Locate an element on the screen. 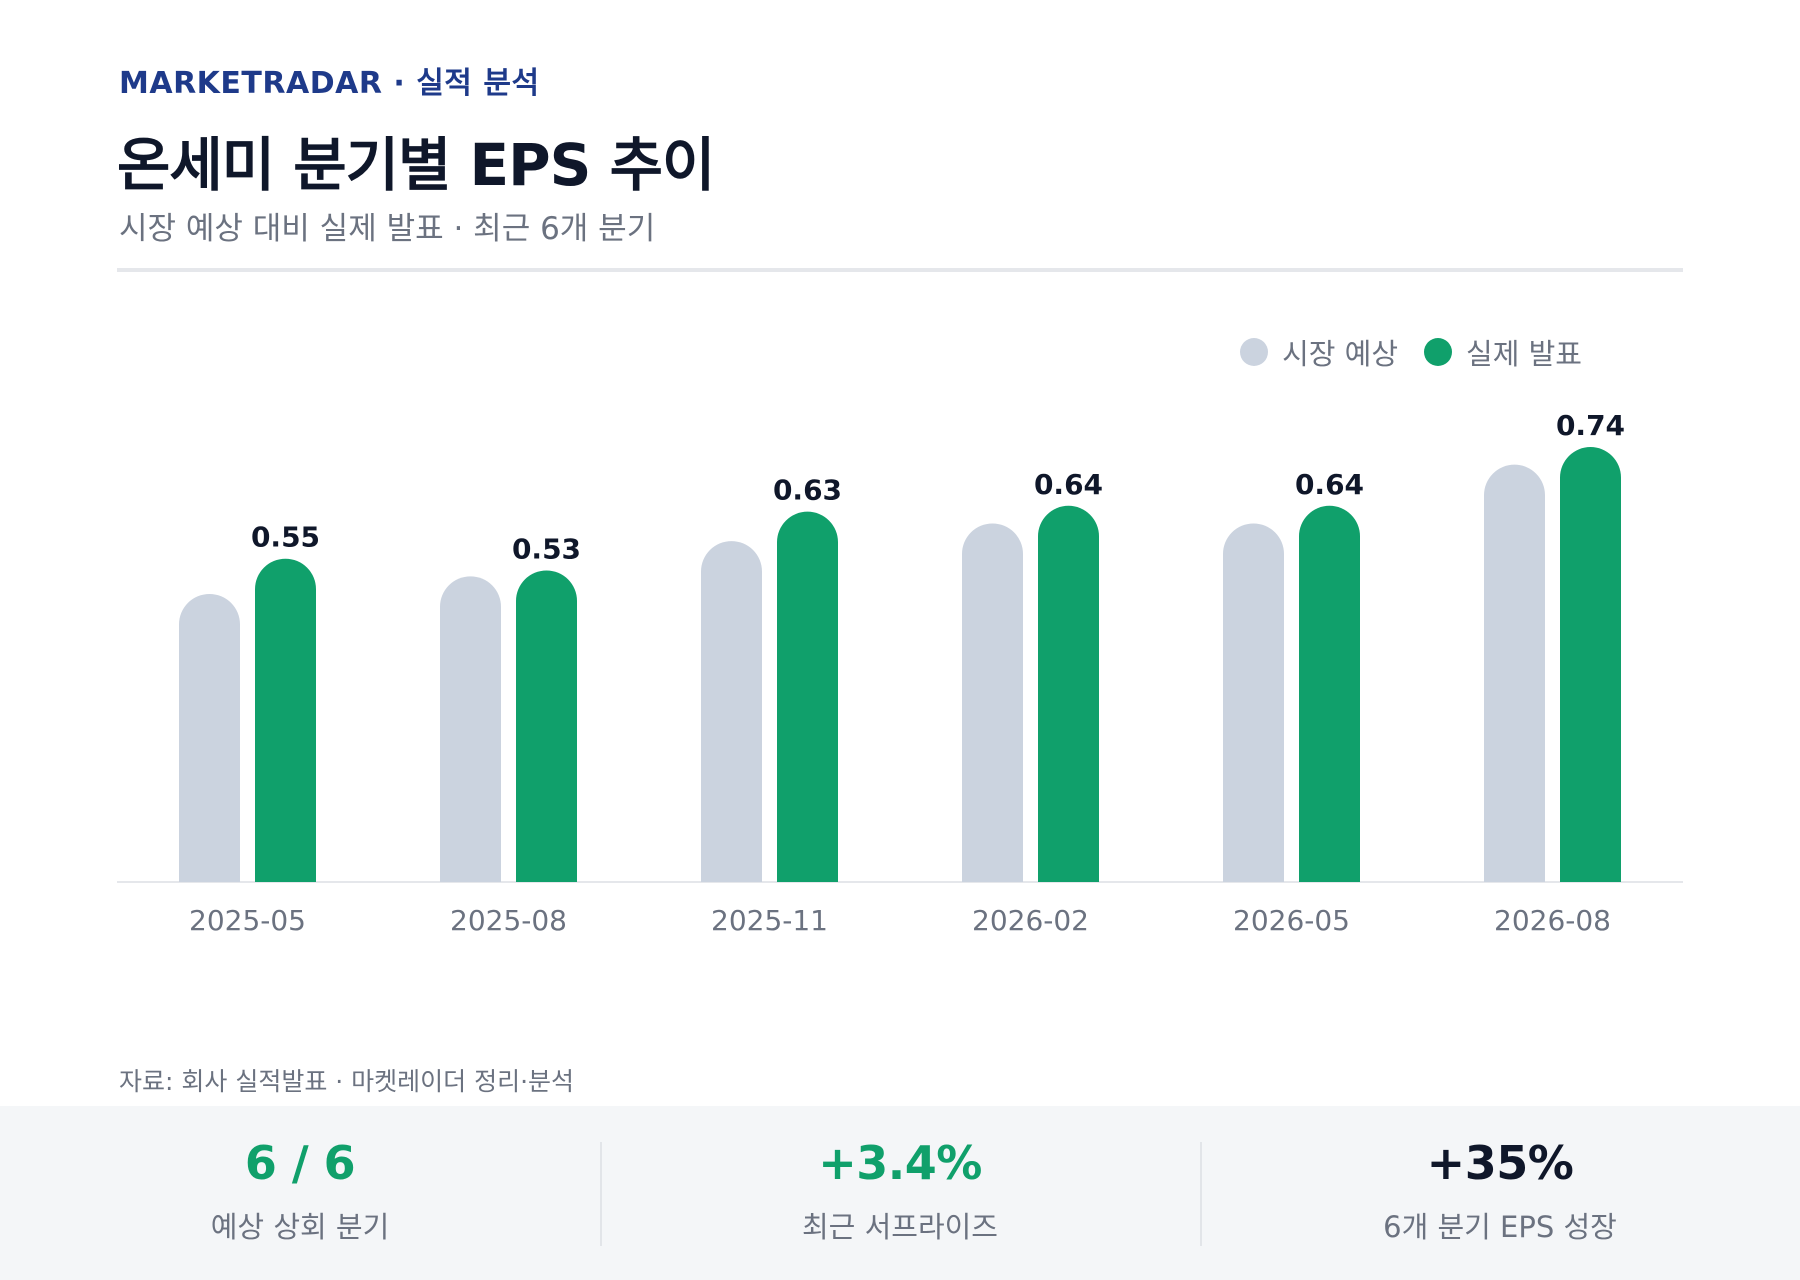 The image size is (1800, 1280). x-tick-label: 2025-05 is located at coordinates (247, 920).